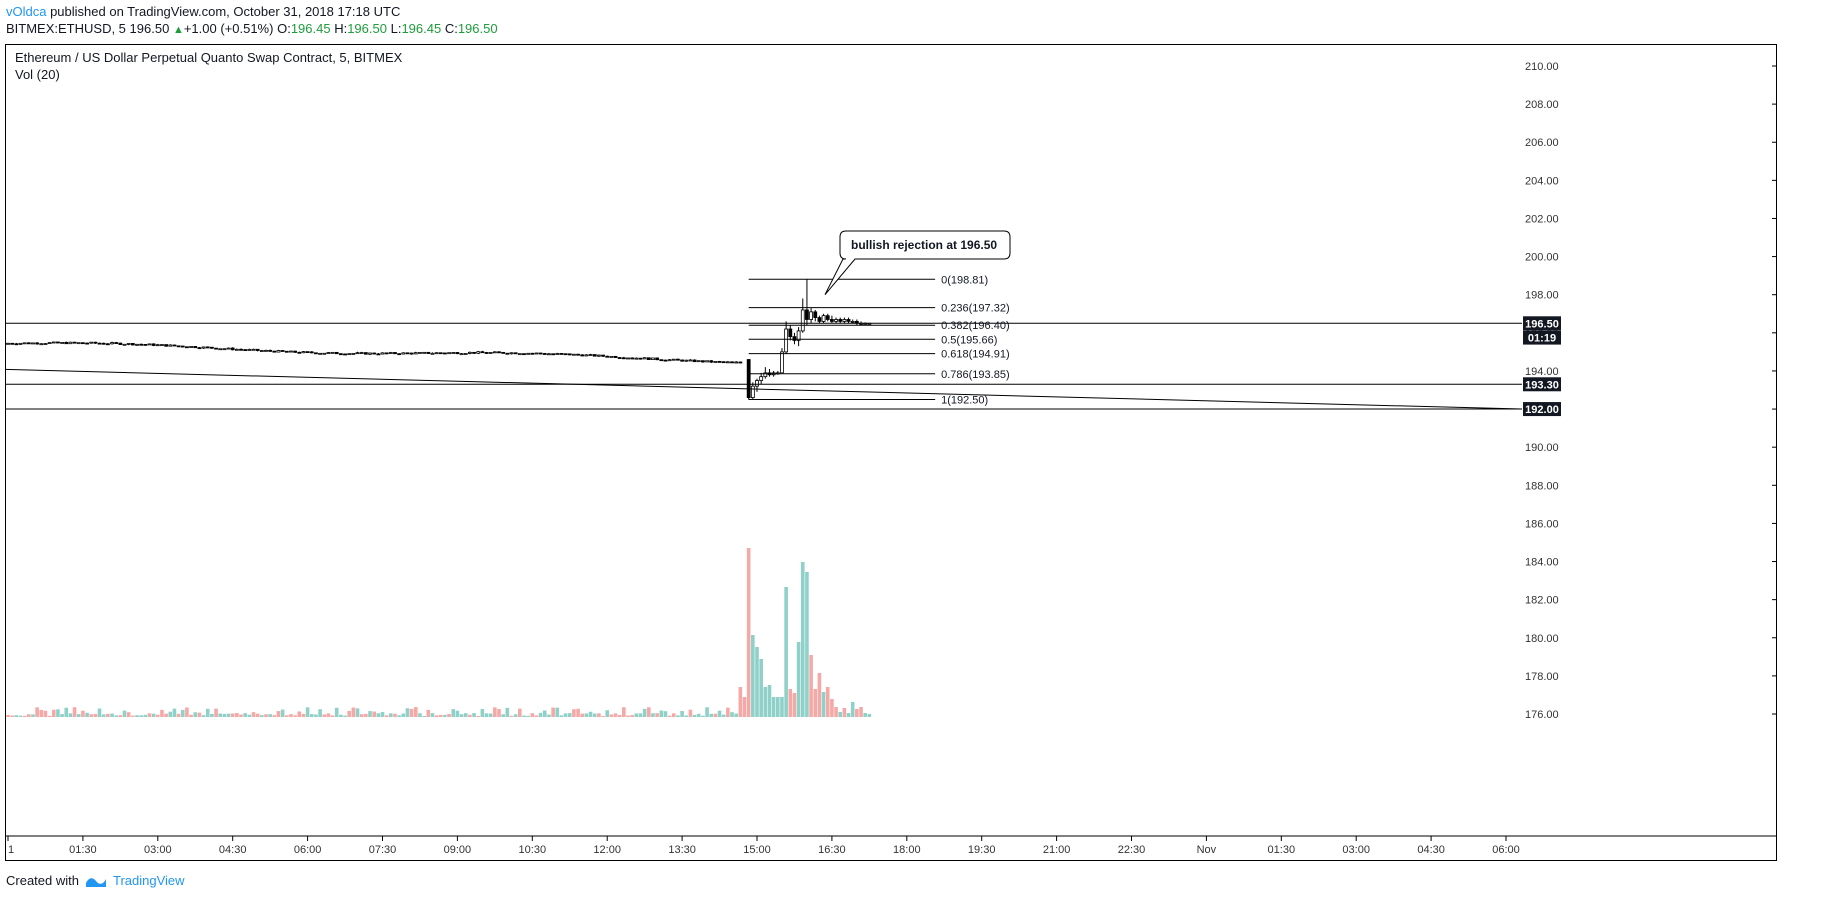 This screenshot has height=899, width=1828. Describe the element at coordinates (975, 355) in the screenshot. I see `fib-level-label: 0.618(194.91)` at that location.